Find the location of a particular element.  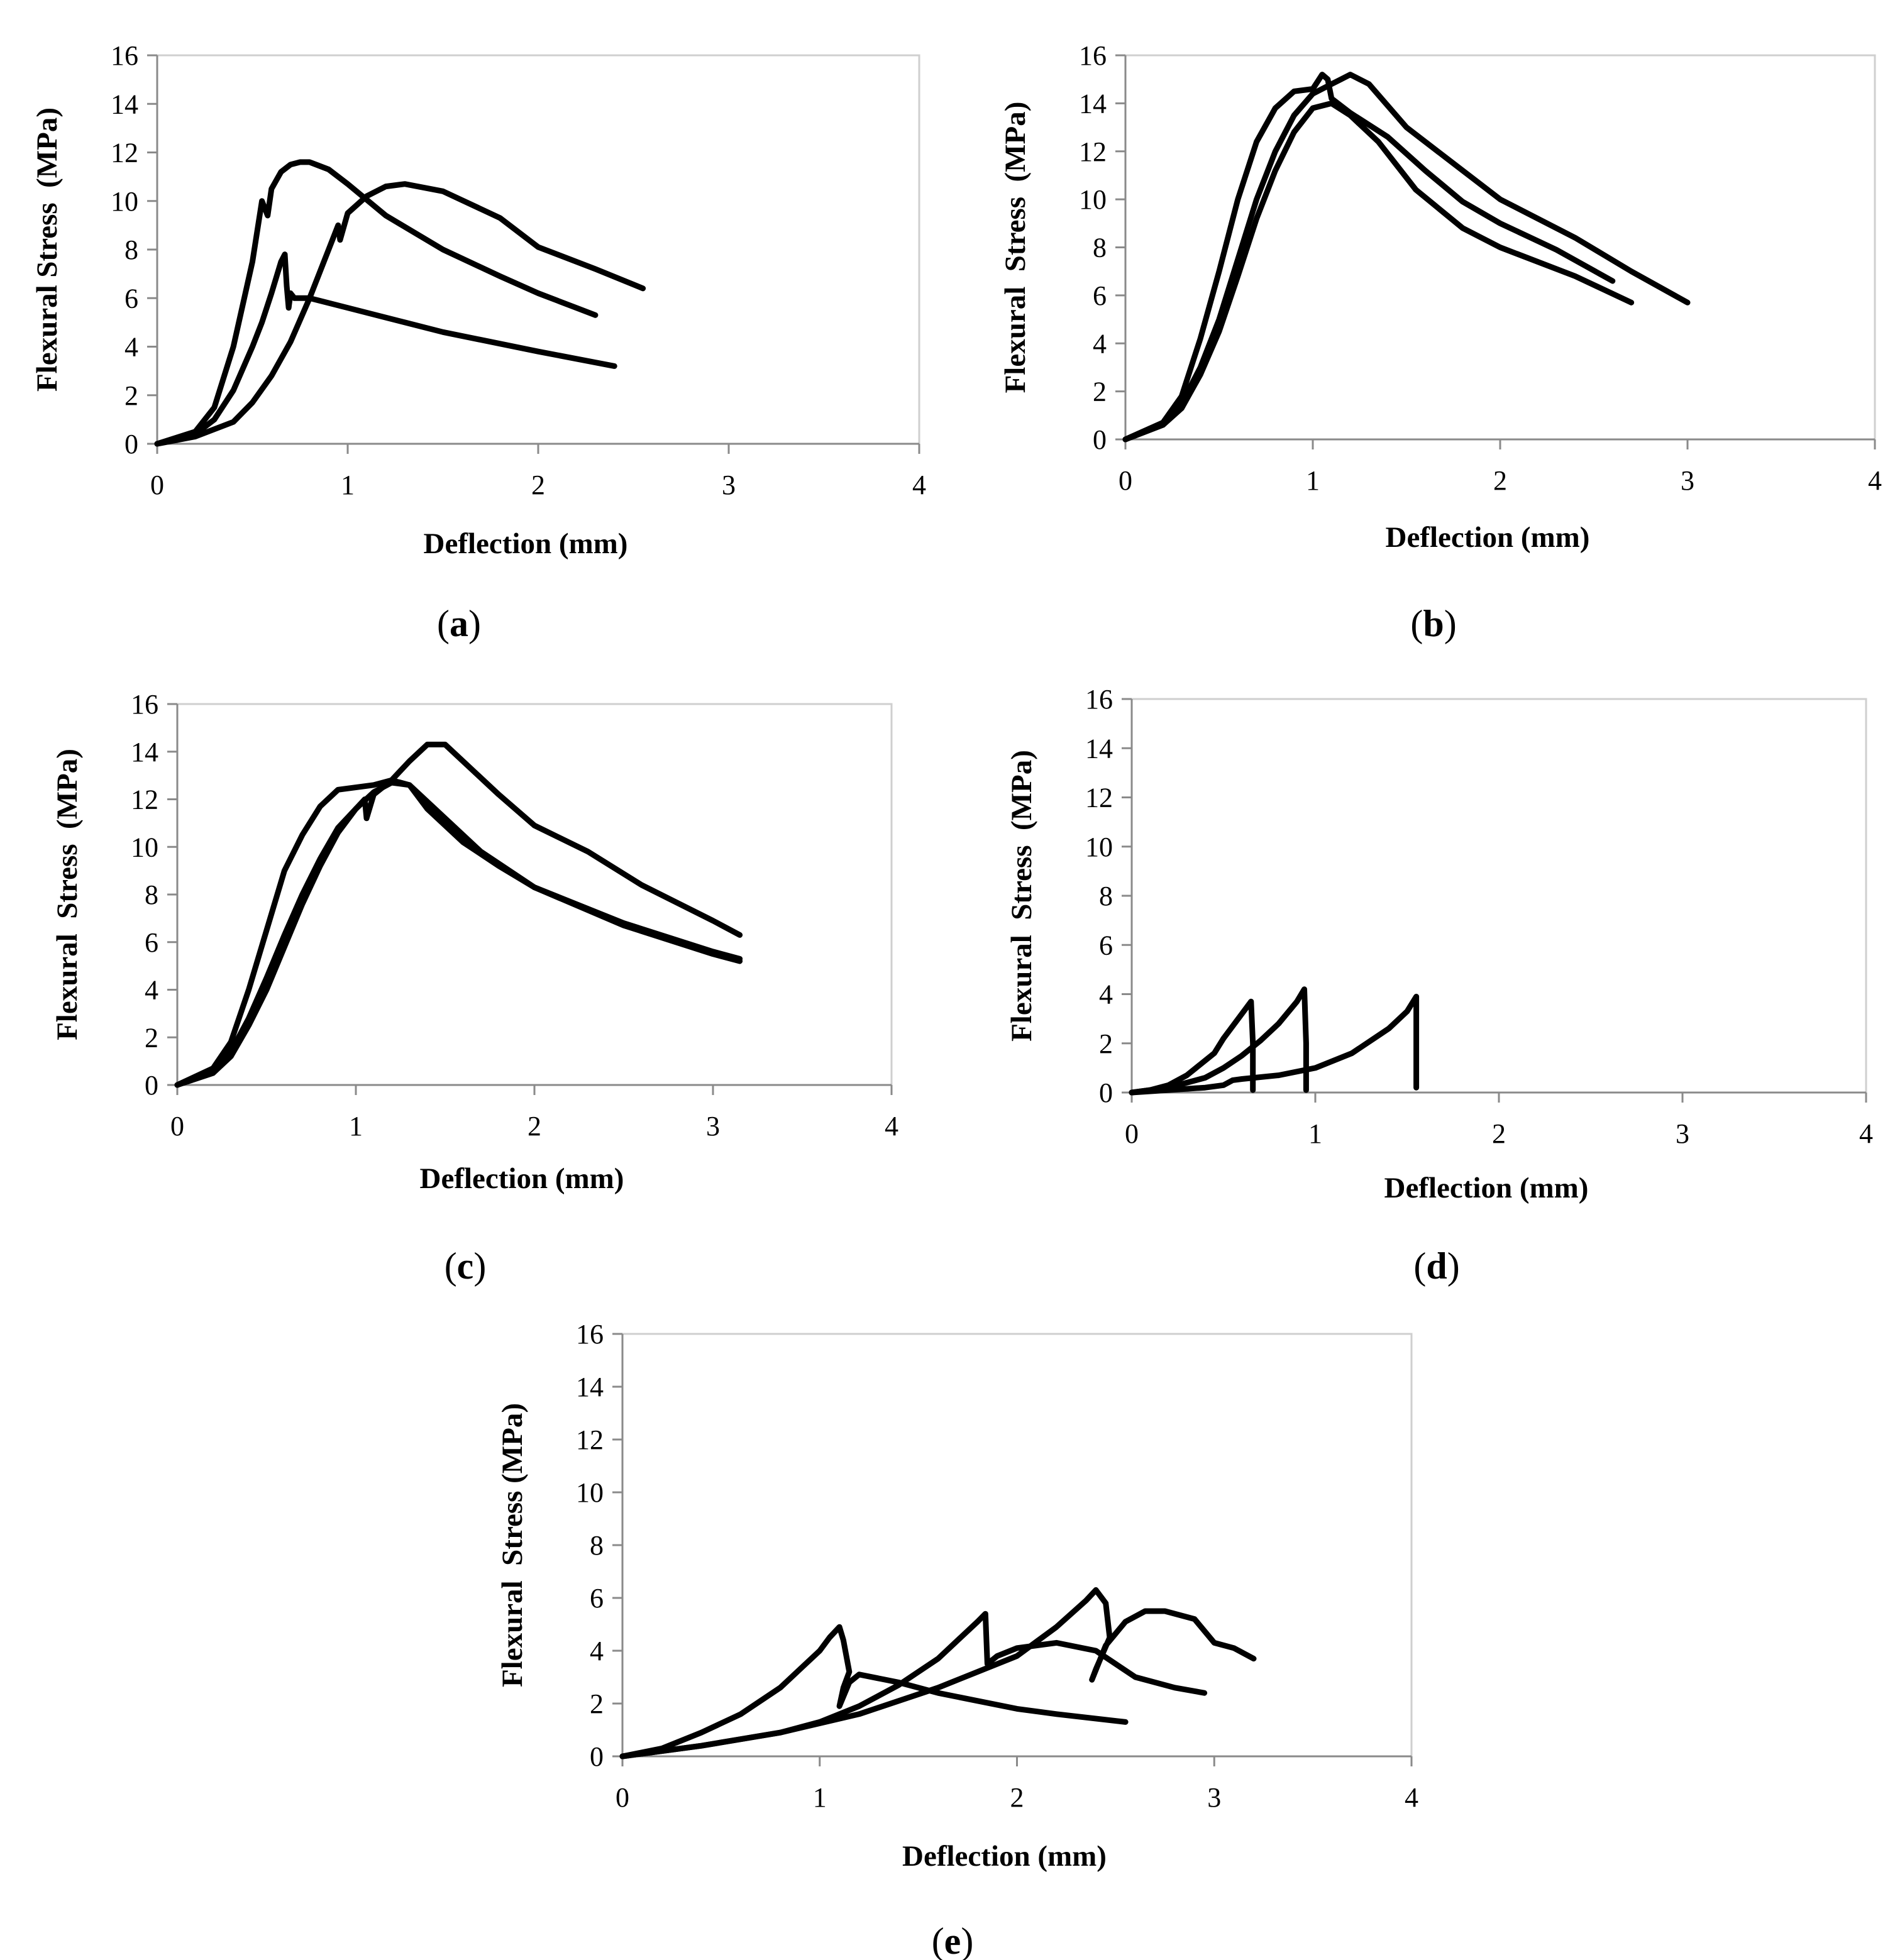

panel-label-a: (a) is located at coordinates (459, 623).